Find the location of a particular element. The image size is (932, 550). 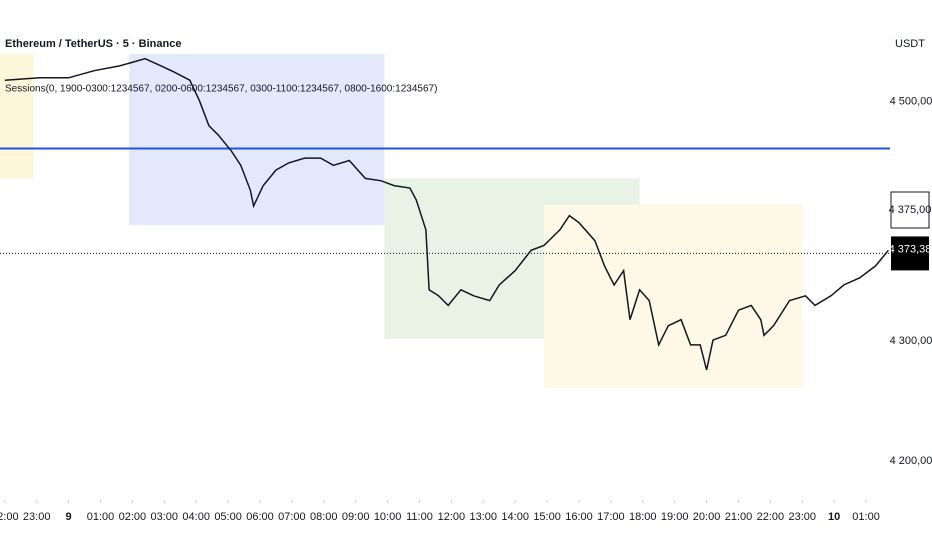

x-tick-label: 21:00 is located at coordinates (739, 517).